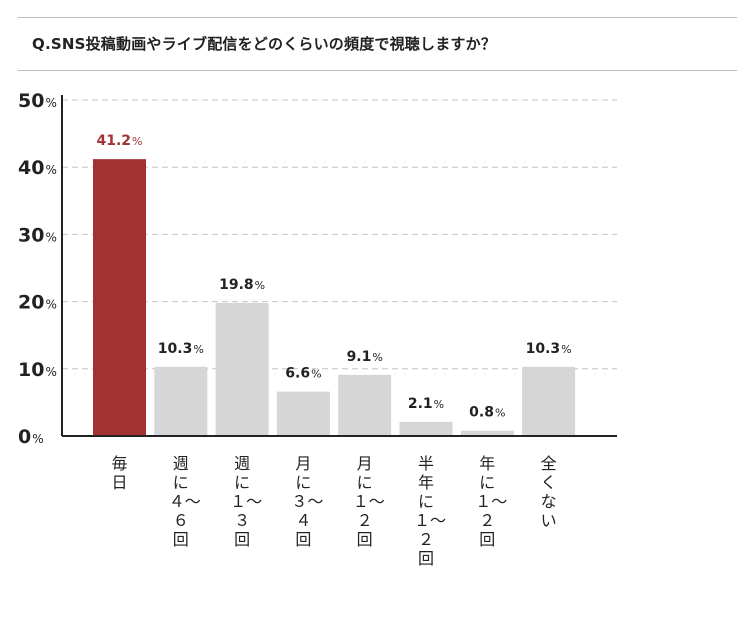 This screenshot has height=621, width=755. I want to click on value-number: 9.1, so click(359, 357).